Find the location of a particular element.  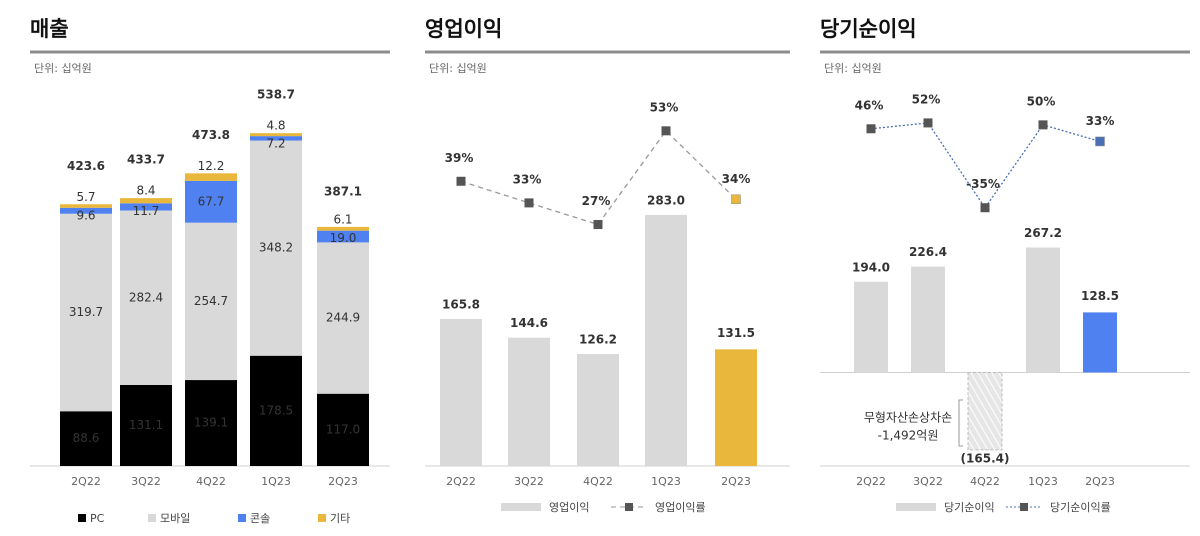

value-label: 178.5 is located at coordinates (276, 410).